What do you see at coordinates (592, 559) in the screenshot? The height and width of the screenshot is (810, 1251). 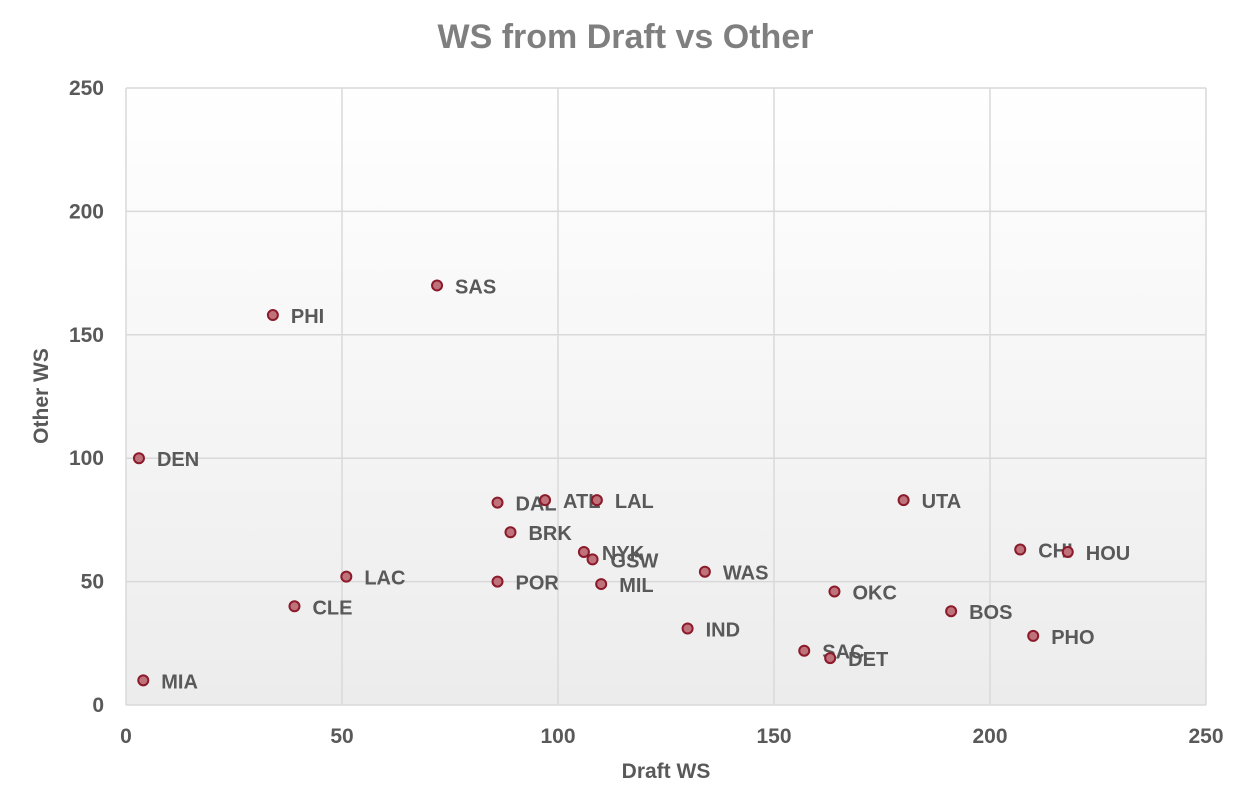 I see `data-point-gsw` at bounding box center [592, 559].